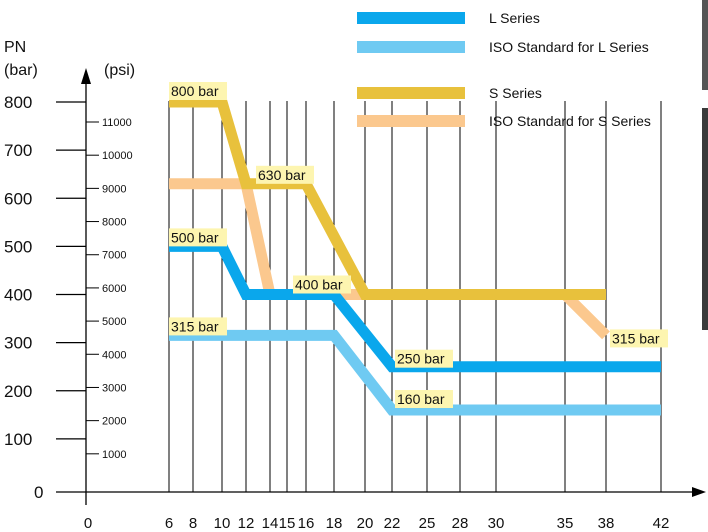  Describe the element at coordinates (421, 359) in the screenshot. I see `value-label-text: 250 bar` at that location.